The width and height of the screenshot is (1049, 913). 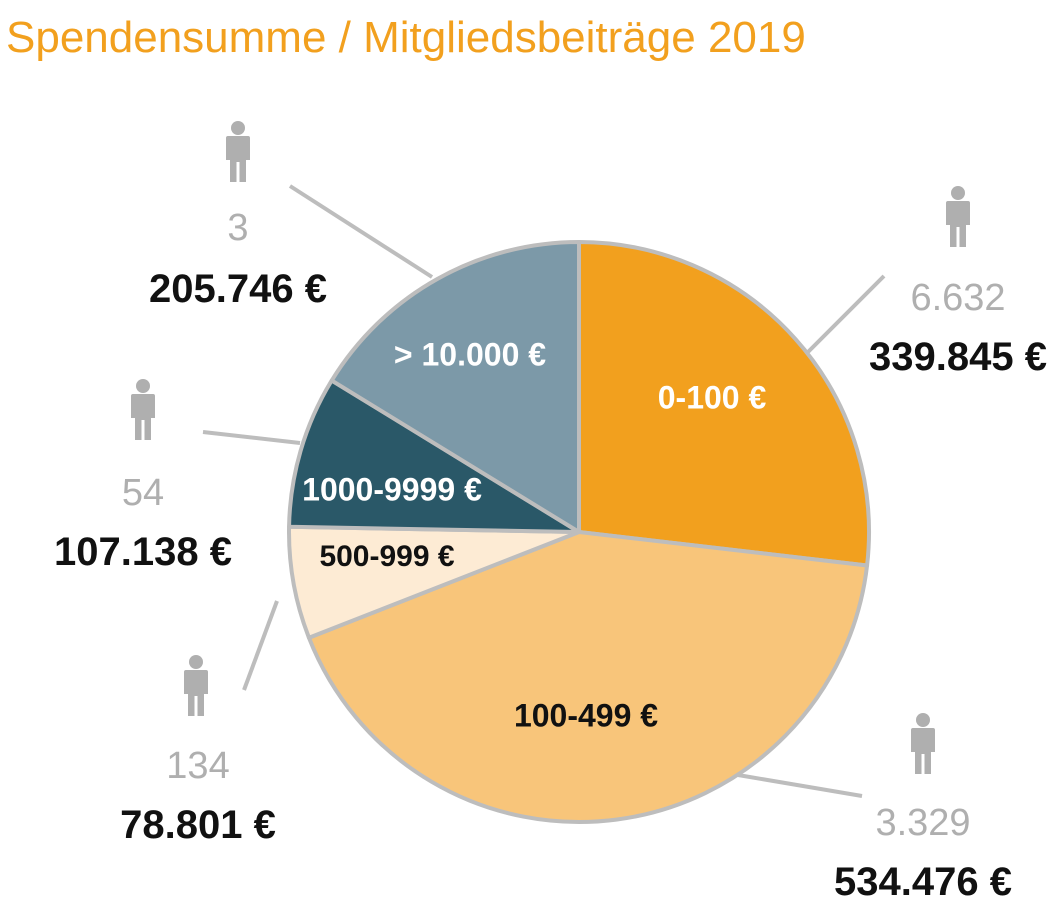 What do you see at coordinates (392, 489) in the screenshot?
I see `slice-label: 1000-9999 €` at bounding box center [392, 489].